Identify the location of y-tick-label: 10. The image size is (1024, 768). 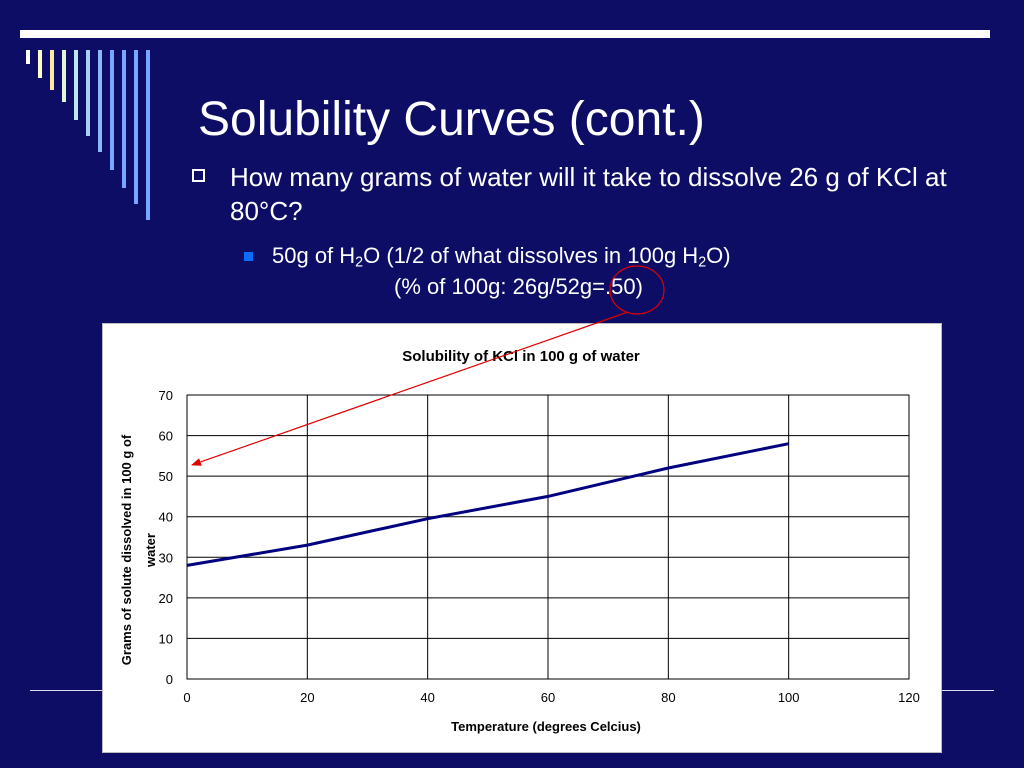
(166, 638).